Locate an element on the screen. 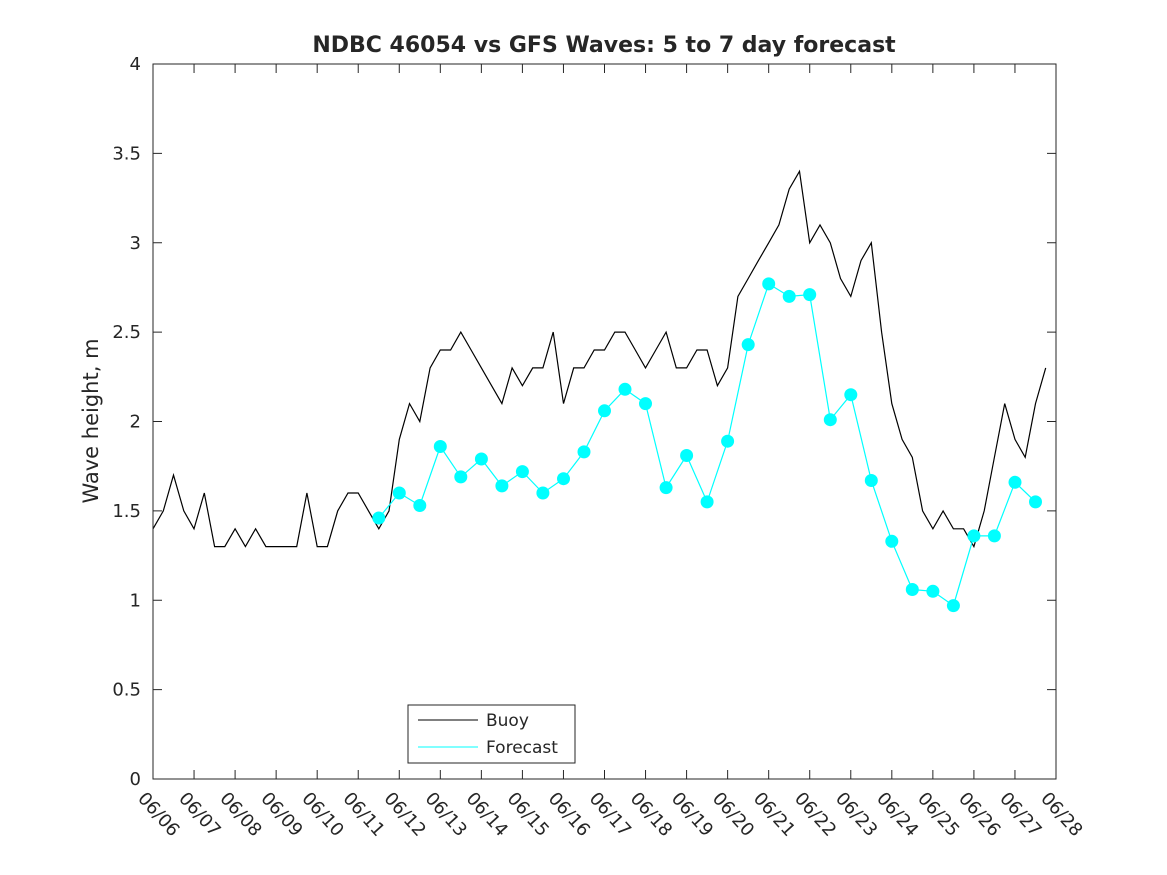 Image resolution: width=1167 pixels, height=875 pixels. x-tick-label: 06/12 is located at coordinates (405, 814).